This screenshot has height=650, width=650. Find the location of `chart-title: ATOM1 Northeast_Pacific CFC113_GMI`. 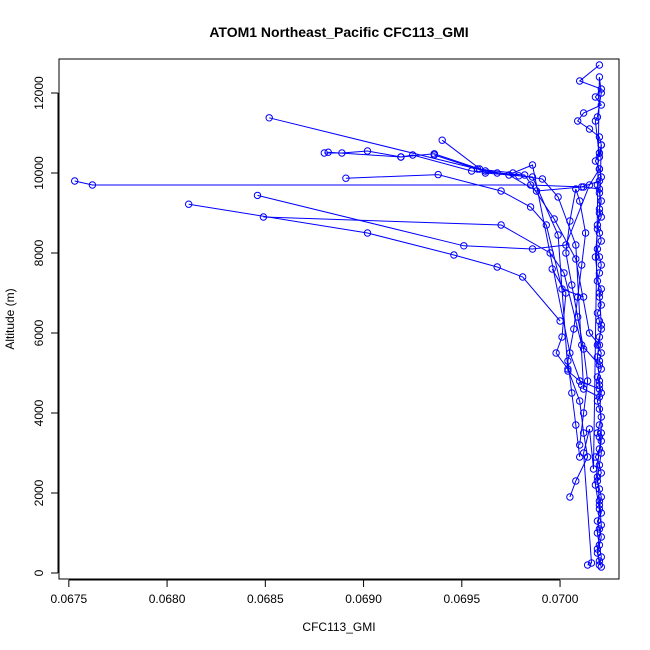

chart-title: ATOM1 Northeast_Pacific CFC113_GMI is located at coordinates (338, 32).